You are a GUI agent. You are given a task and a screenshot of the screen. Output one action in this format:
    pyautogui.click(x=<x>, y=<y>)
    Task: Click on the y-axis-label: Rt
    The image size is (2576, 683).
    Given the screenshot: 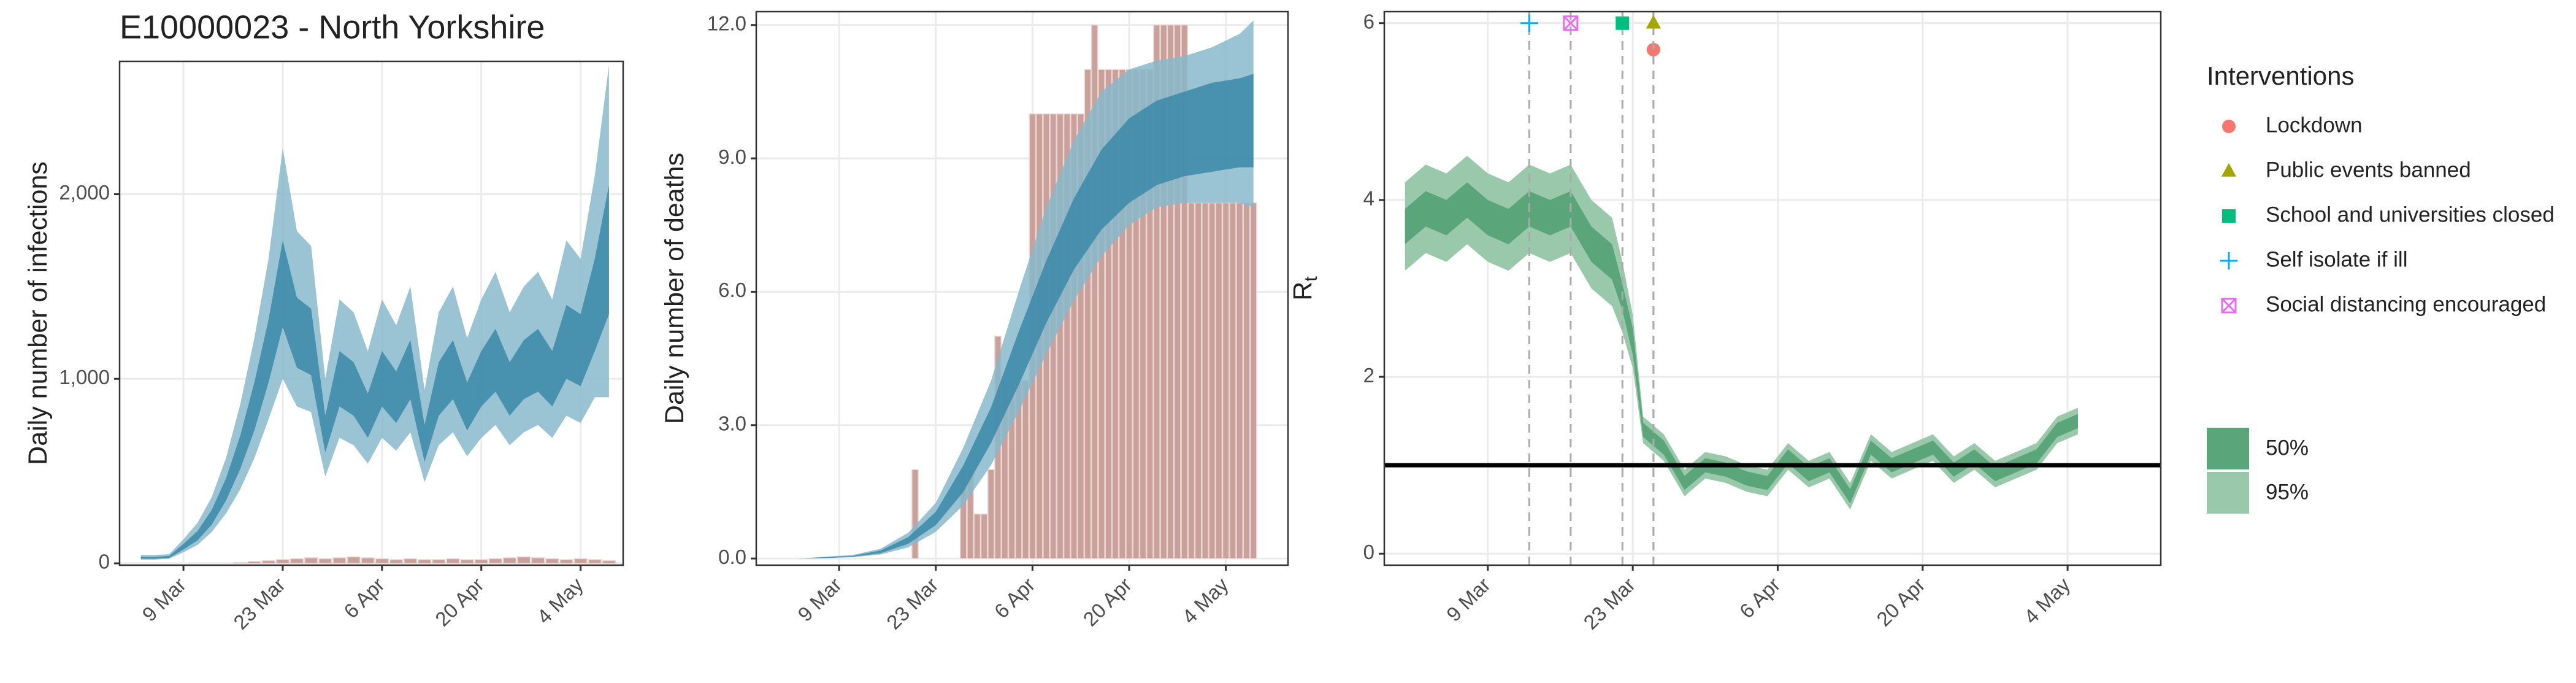 What is the action you would take?
    pyautogui.click(x=1304, y=288)
    